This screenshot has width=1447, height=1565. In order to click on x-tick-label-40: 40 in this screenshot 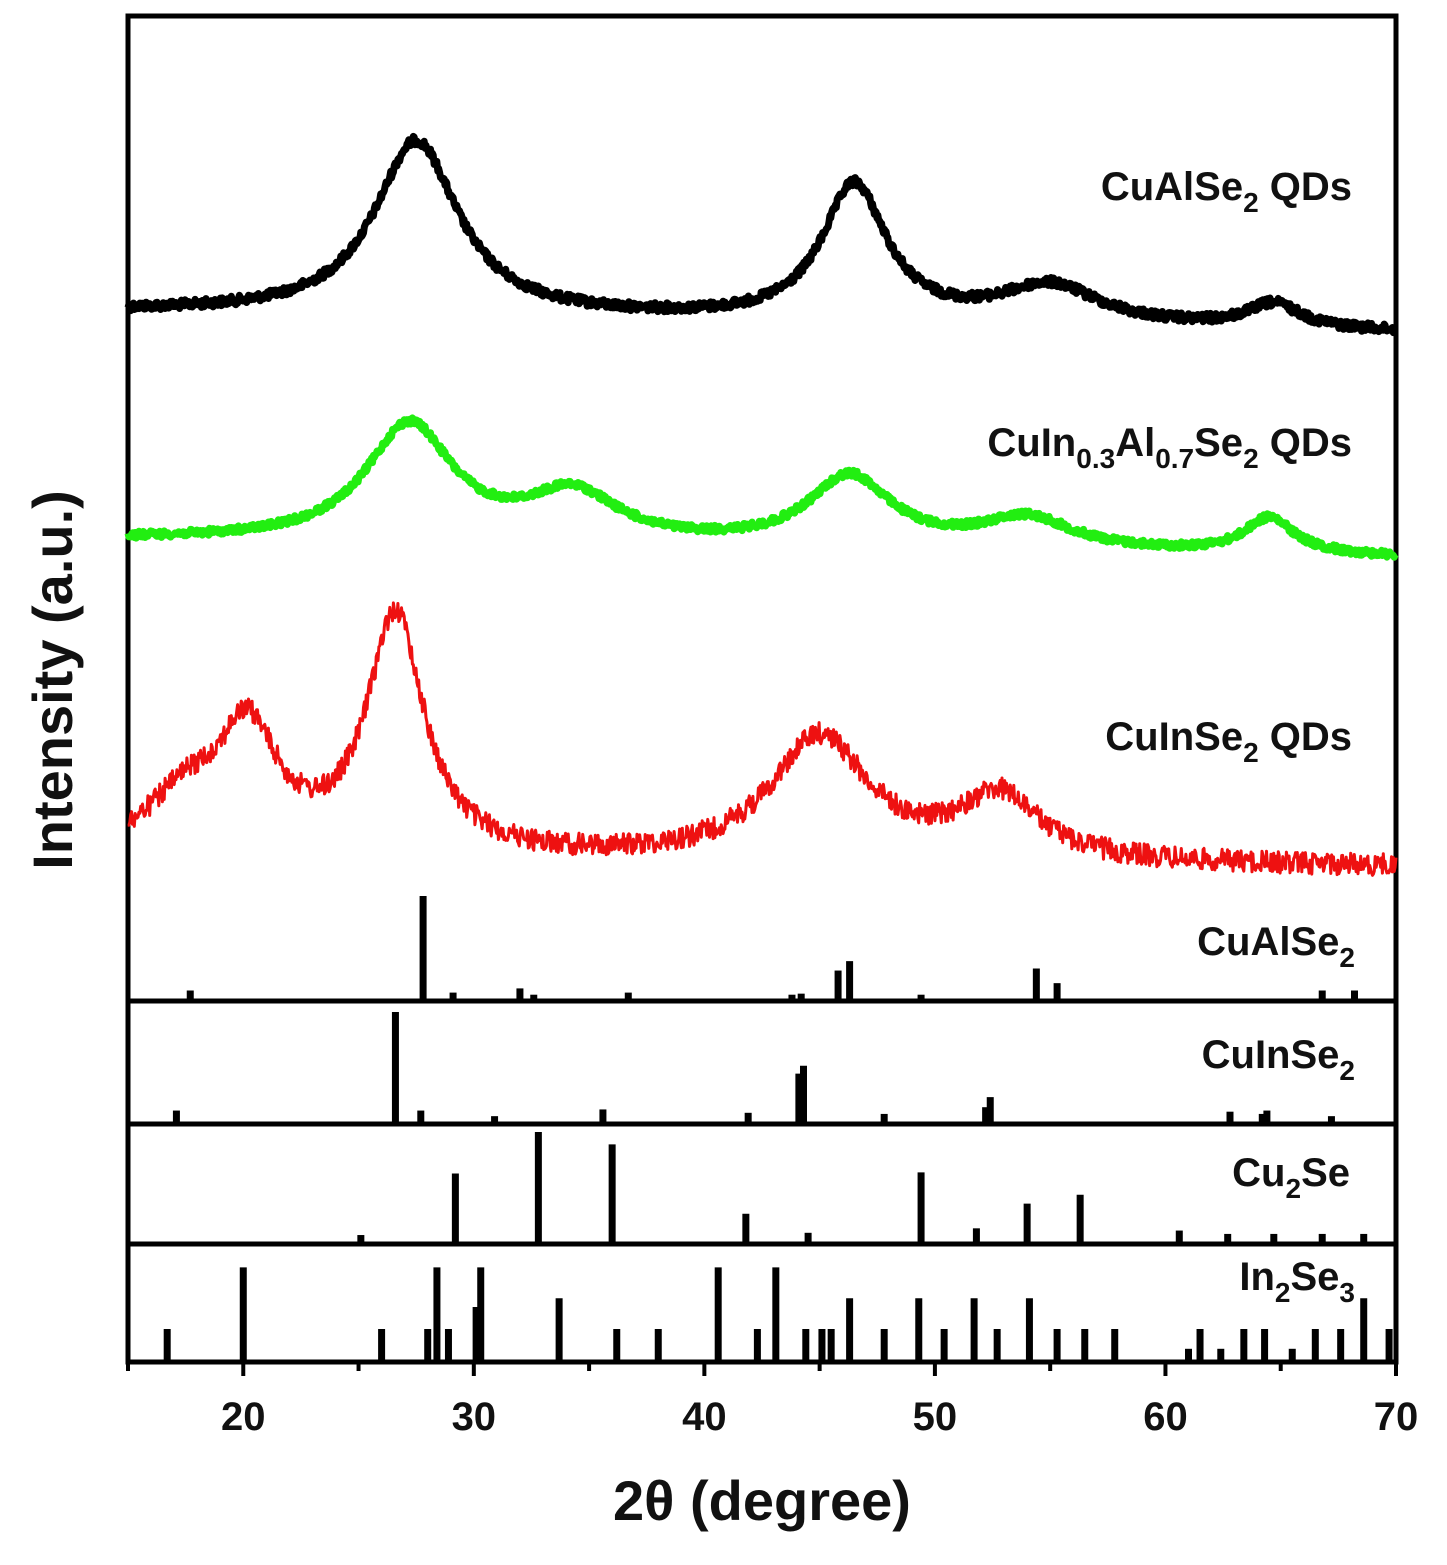, I will do `click(704, 1417)`.